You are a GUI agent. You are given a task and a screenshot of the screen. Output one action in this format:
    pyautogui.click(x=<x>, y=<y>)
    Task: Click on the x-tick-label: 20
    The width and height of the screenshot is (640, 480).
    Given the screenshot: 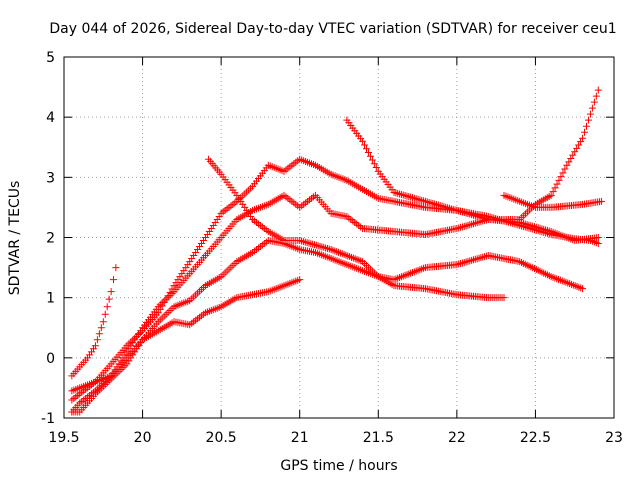 What is the action you would take?
    pyautogui.click(x=143, y=438)
    